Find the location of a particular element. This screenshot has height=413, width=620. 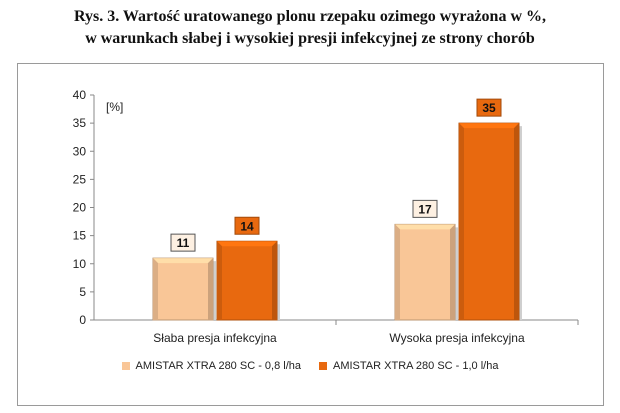

data-label-s2-c1: 14 is located at coordinates (247, 226).